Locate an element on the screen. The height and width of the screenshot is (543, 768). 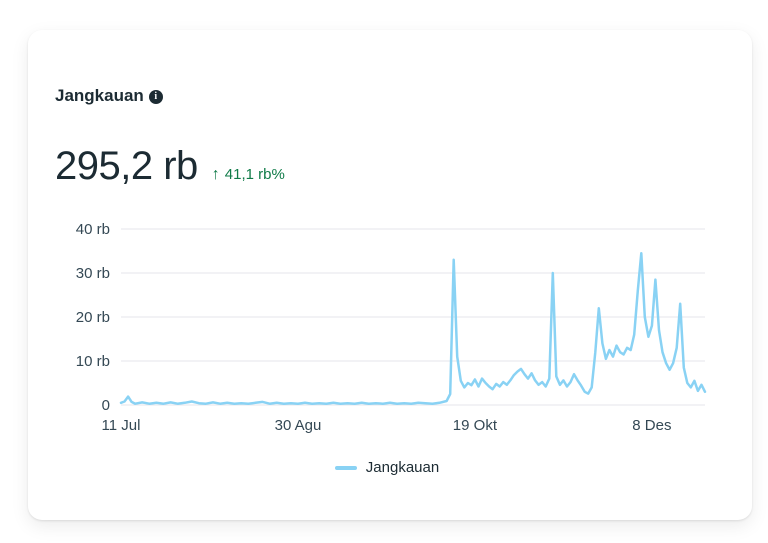
metric-row: 295,2 rb ↑ 41,1 rb% is located at coordinates (389, 166).